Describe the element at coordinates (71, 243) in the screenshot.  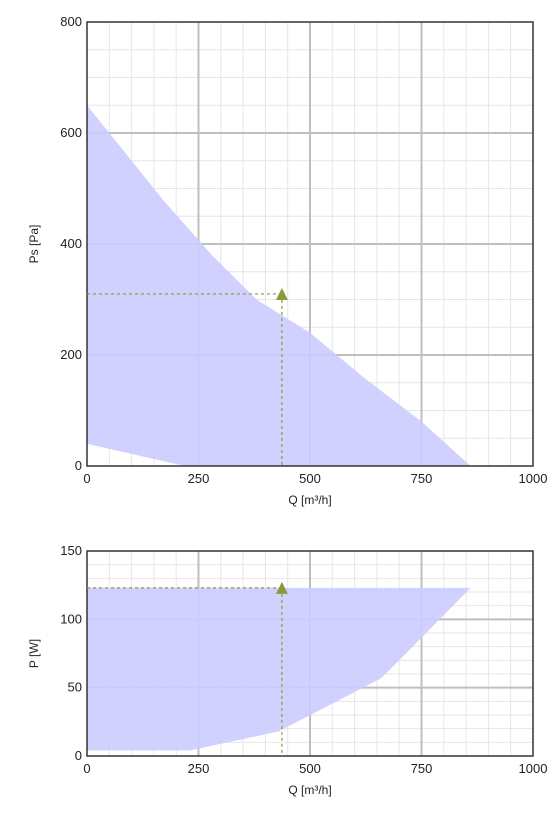
I see `y-tick-label: 400` at that location.